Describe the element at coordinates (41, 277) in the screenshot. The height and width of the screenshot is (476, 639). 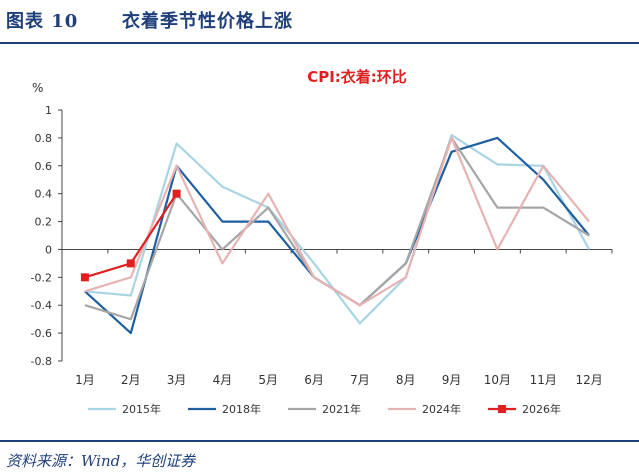
I see `y-tick-label: -0.2` at that location.